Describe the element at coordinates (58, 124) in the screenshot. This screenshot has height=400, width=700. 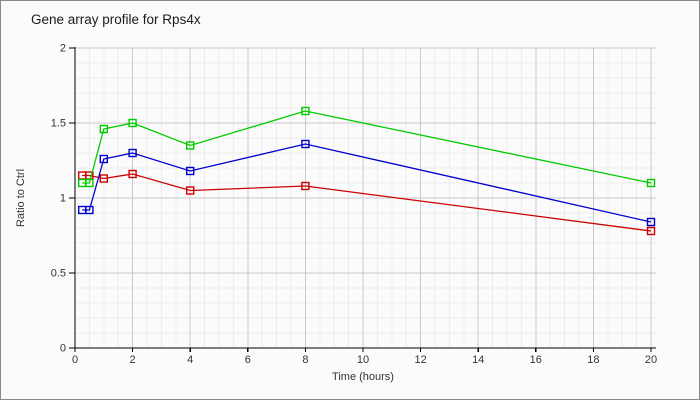
I see `y-tick-label: 1.5` at that location.